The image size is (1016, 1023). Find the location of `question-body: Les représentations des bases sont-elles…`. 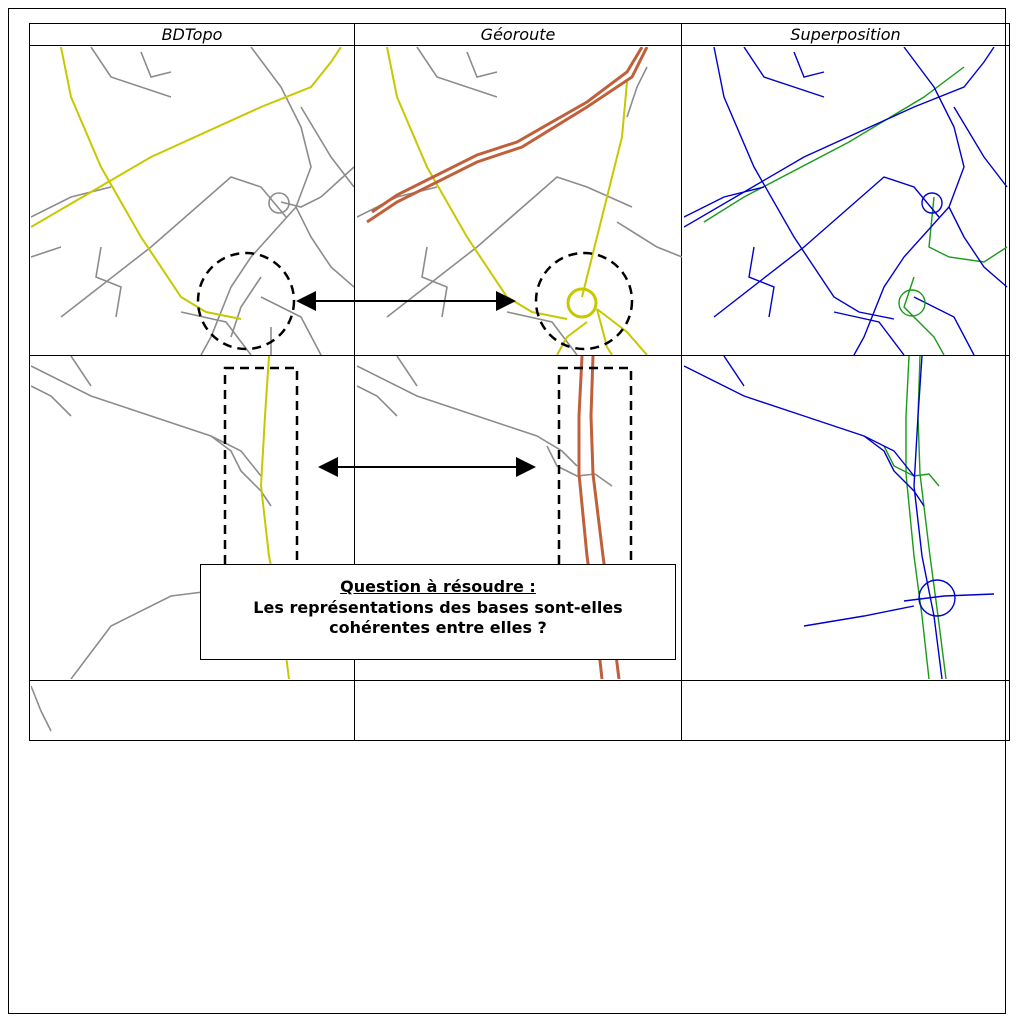

question-body: Les représentations des bases sont-elles… is located at coordinates (438, 618).